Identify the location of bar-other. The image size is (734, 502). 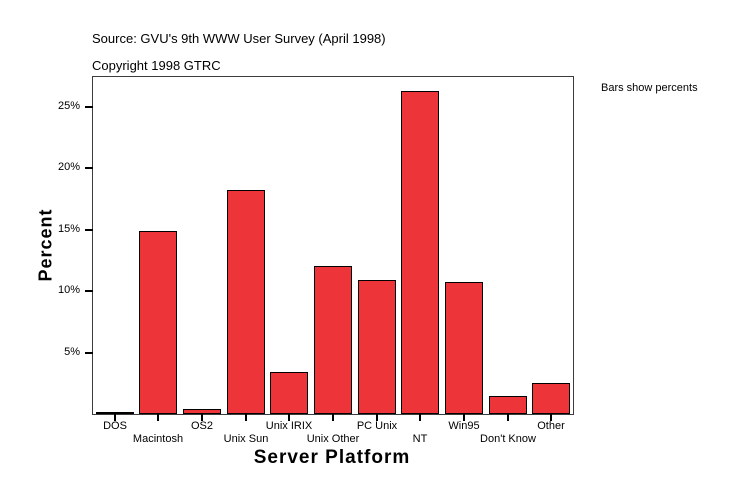
(551, 398).